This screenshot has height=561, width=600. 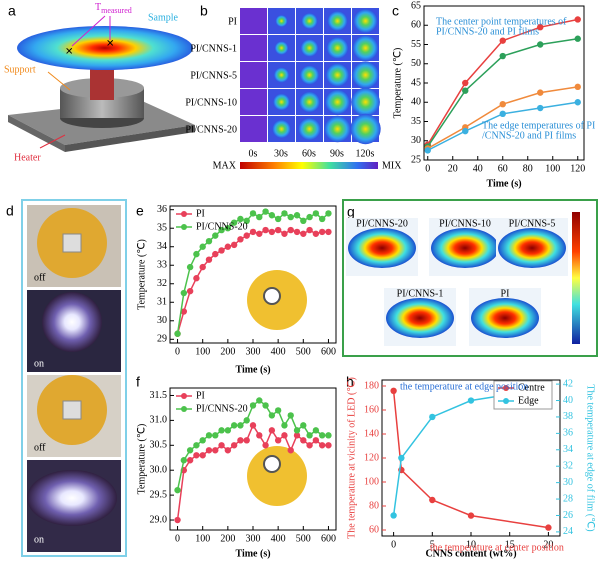 I want to click on led, so click(x=272, y=464).